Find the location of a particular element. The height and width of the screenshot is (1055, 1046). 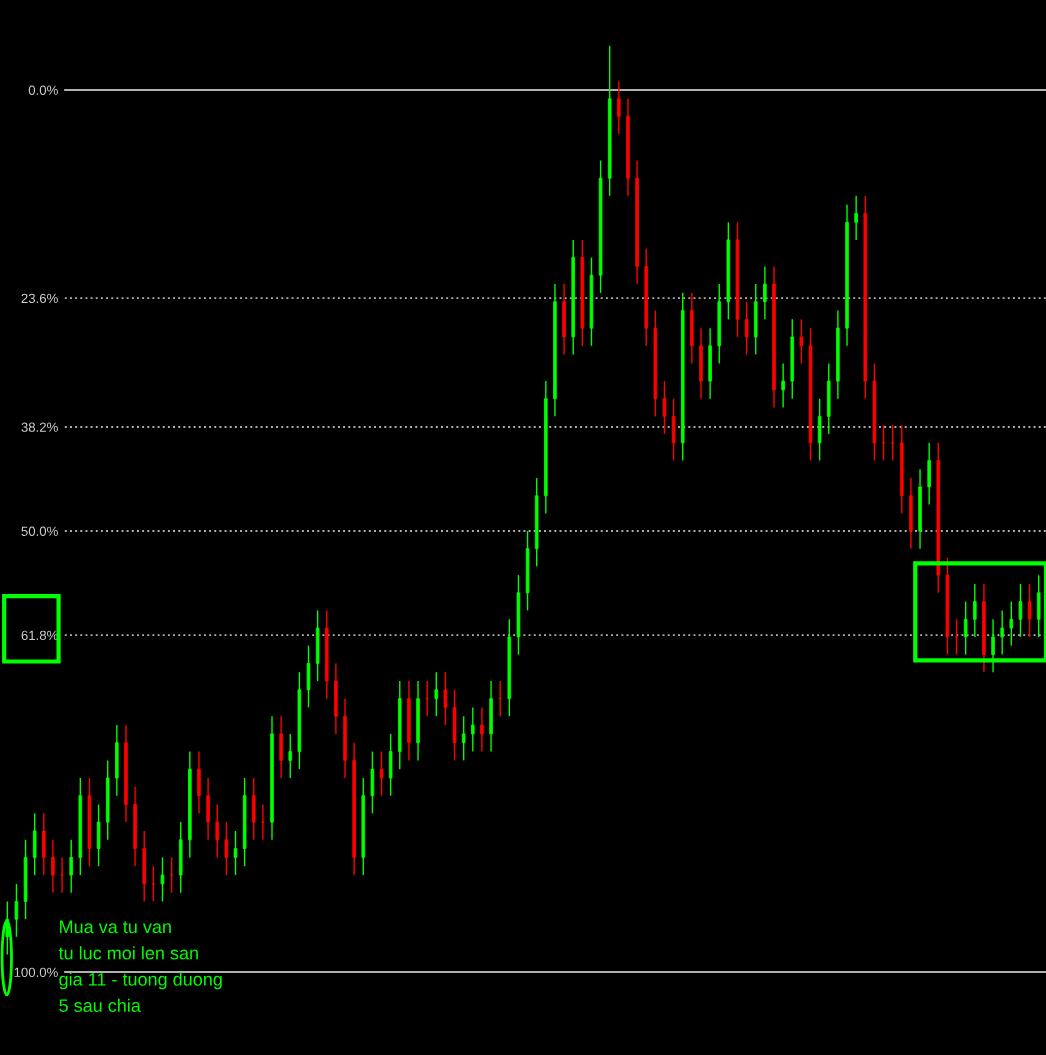

y-tick-label: 50.0% is located at coordinates (39, 531).